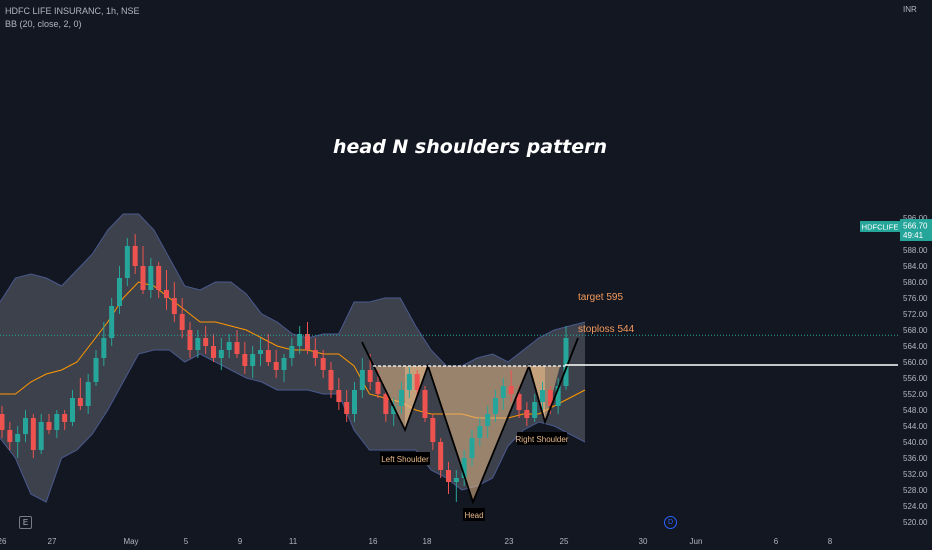  Describe the element at coordinates (696, 541) in the screenshot. I see `time-tick-label: Jun` at that location.